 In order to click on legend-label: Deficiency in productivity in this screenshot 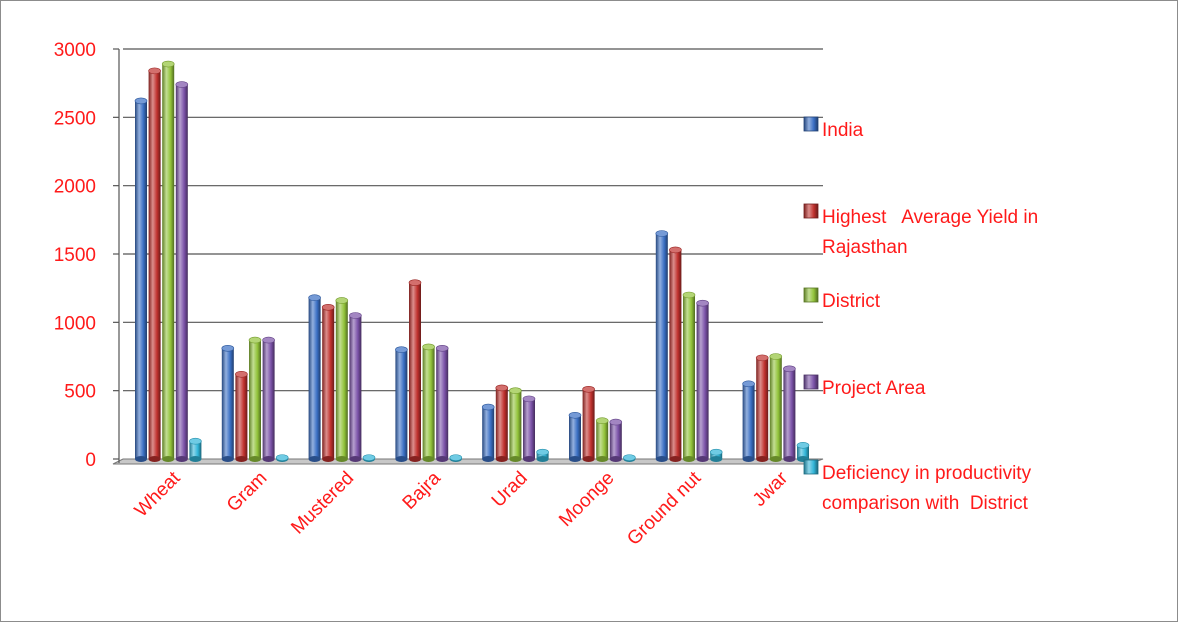, I will do `click(927, 473)`.